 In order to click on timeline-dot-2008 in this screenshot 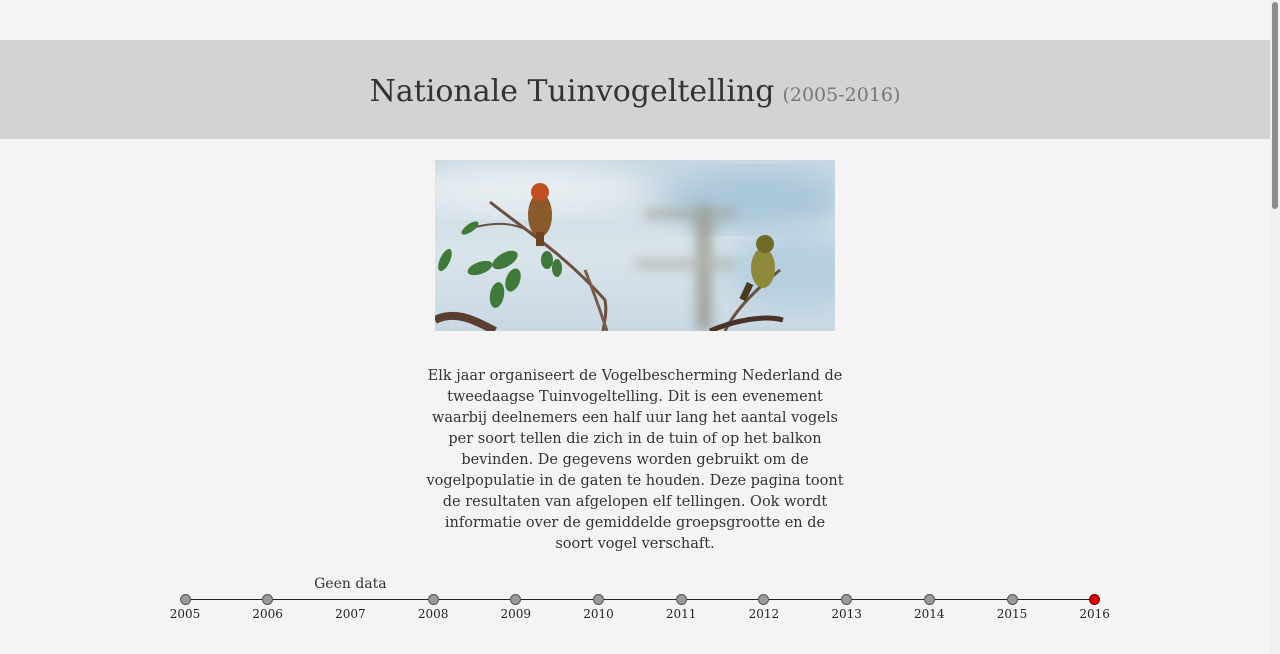, I will do `click(433, 599)`.